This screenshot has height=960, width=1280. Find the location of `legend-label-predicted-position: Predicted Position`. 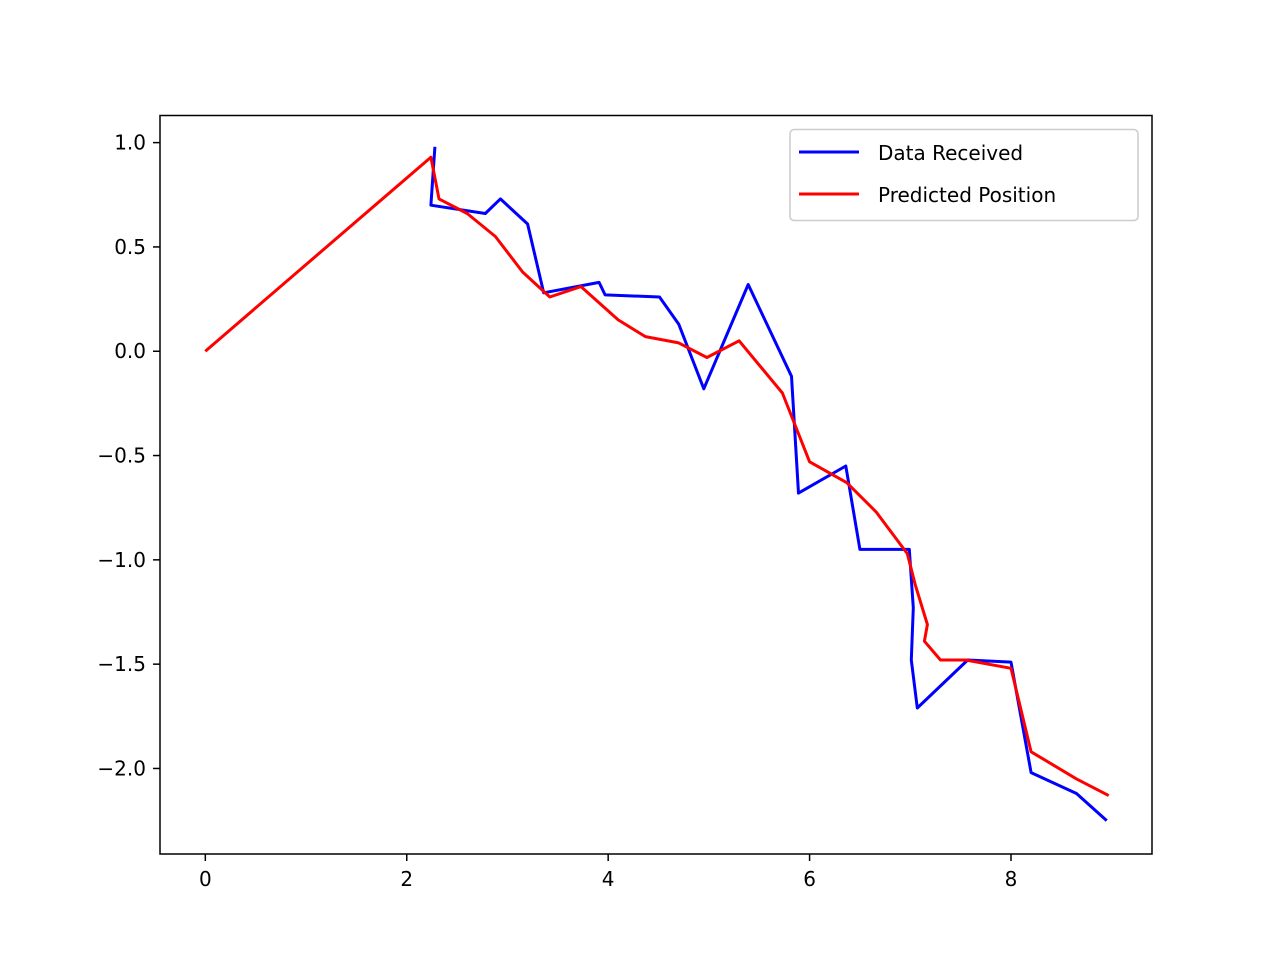

legend-label-predicted-position: Predicted Position is located at coordinates (967, 195).